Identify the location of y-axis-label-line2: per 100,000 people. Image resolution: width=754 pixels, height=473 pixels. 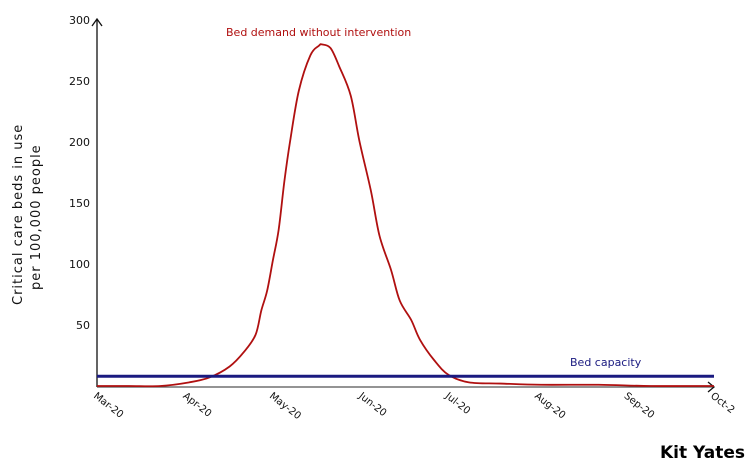
(36, 217).